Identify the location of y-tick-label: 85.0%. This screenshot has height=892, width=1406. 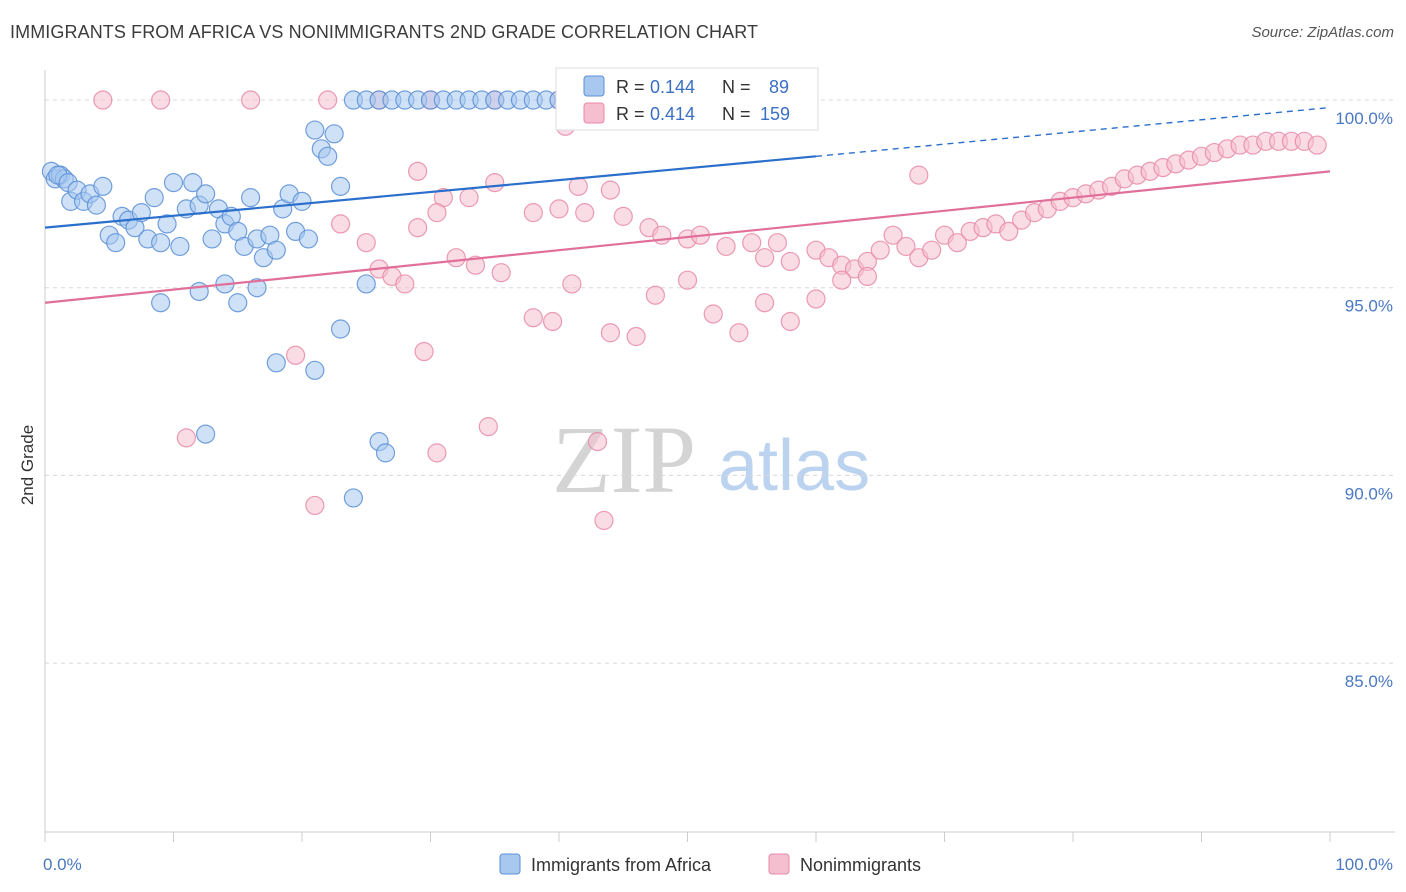
(1369, 681).